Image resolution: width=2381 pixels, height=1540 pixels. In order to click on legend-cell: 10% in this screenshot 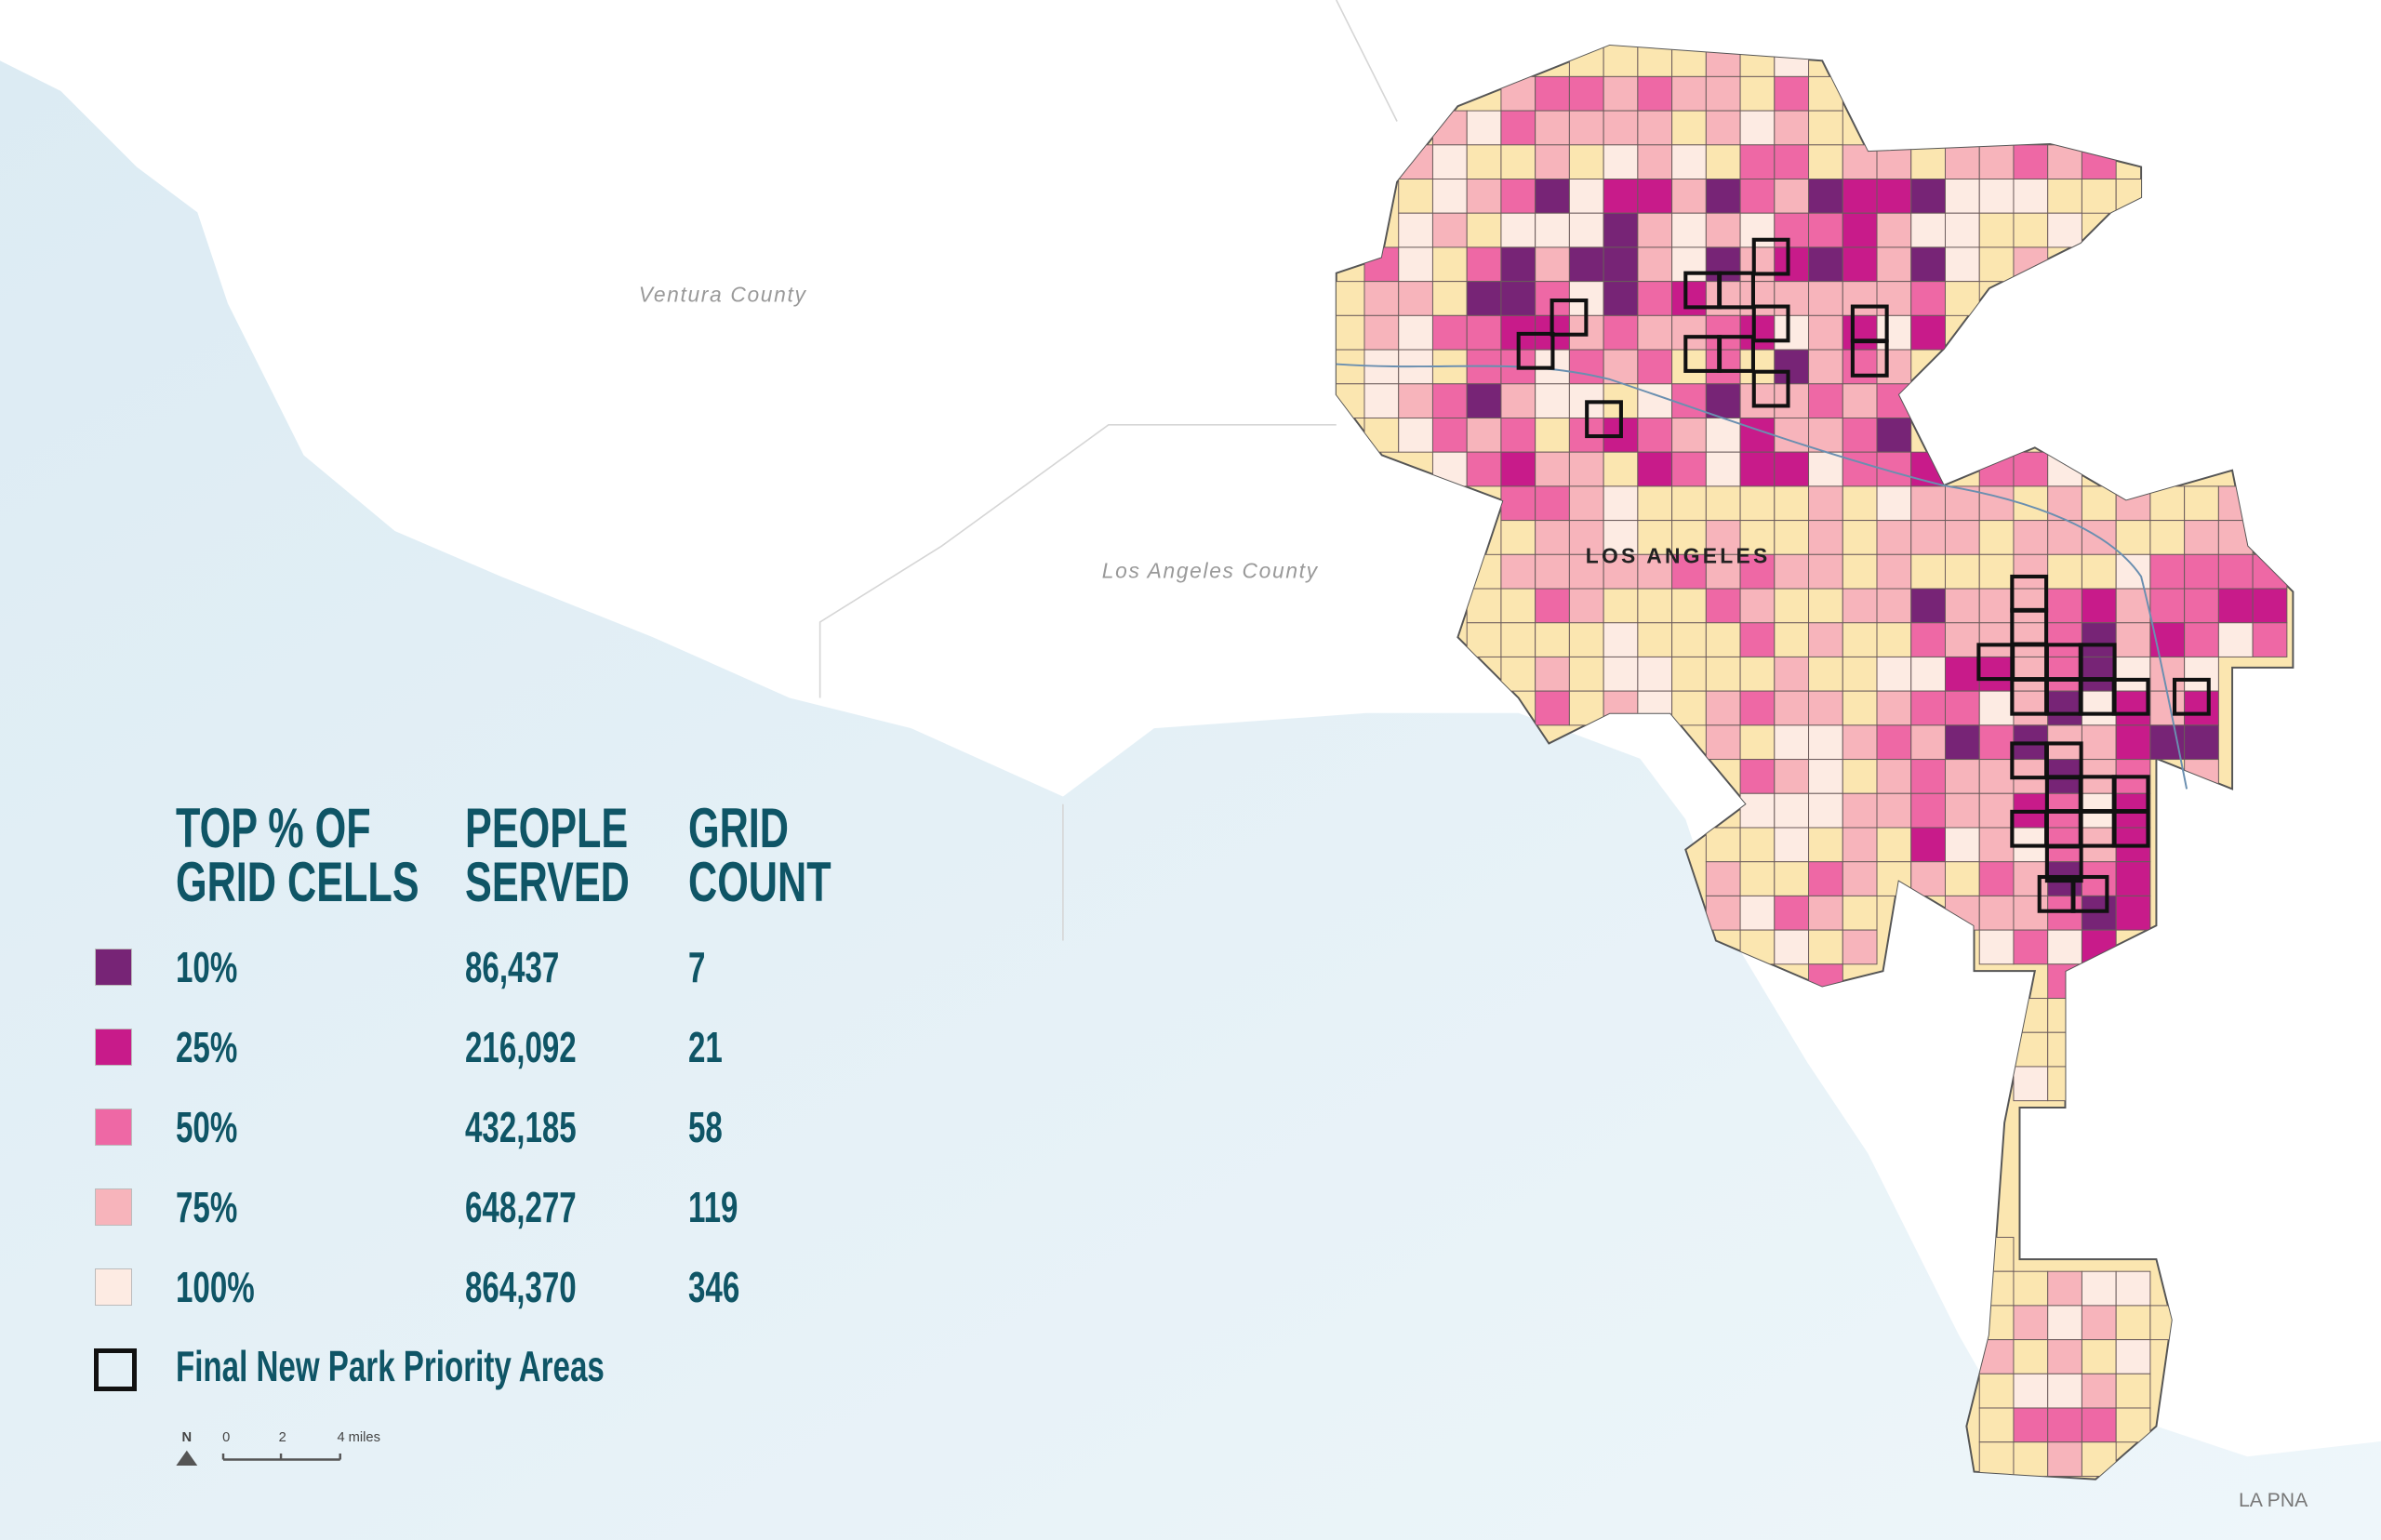, I will do `click(207, 967)`.